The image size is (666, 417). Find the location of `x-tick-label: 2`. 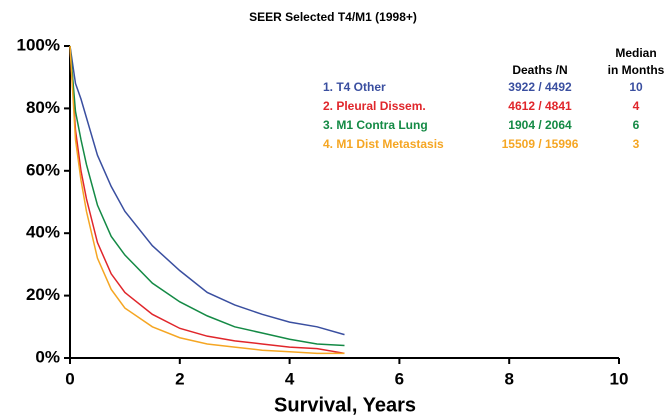

x-tick-label: 2 is located at coordinates (179, 378).